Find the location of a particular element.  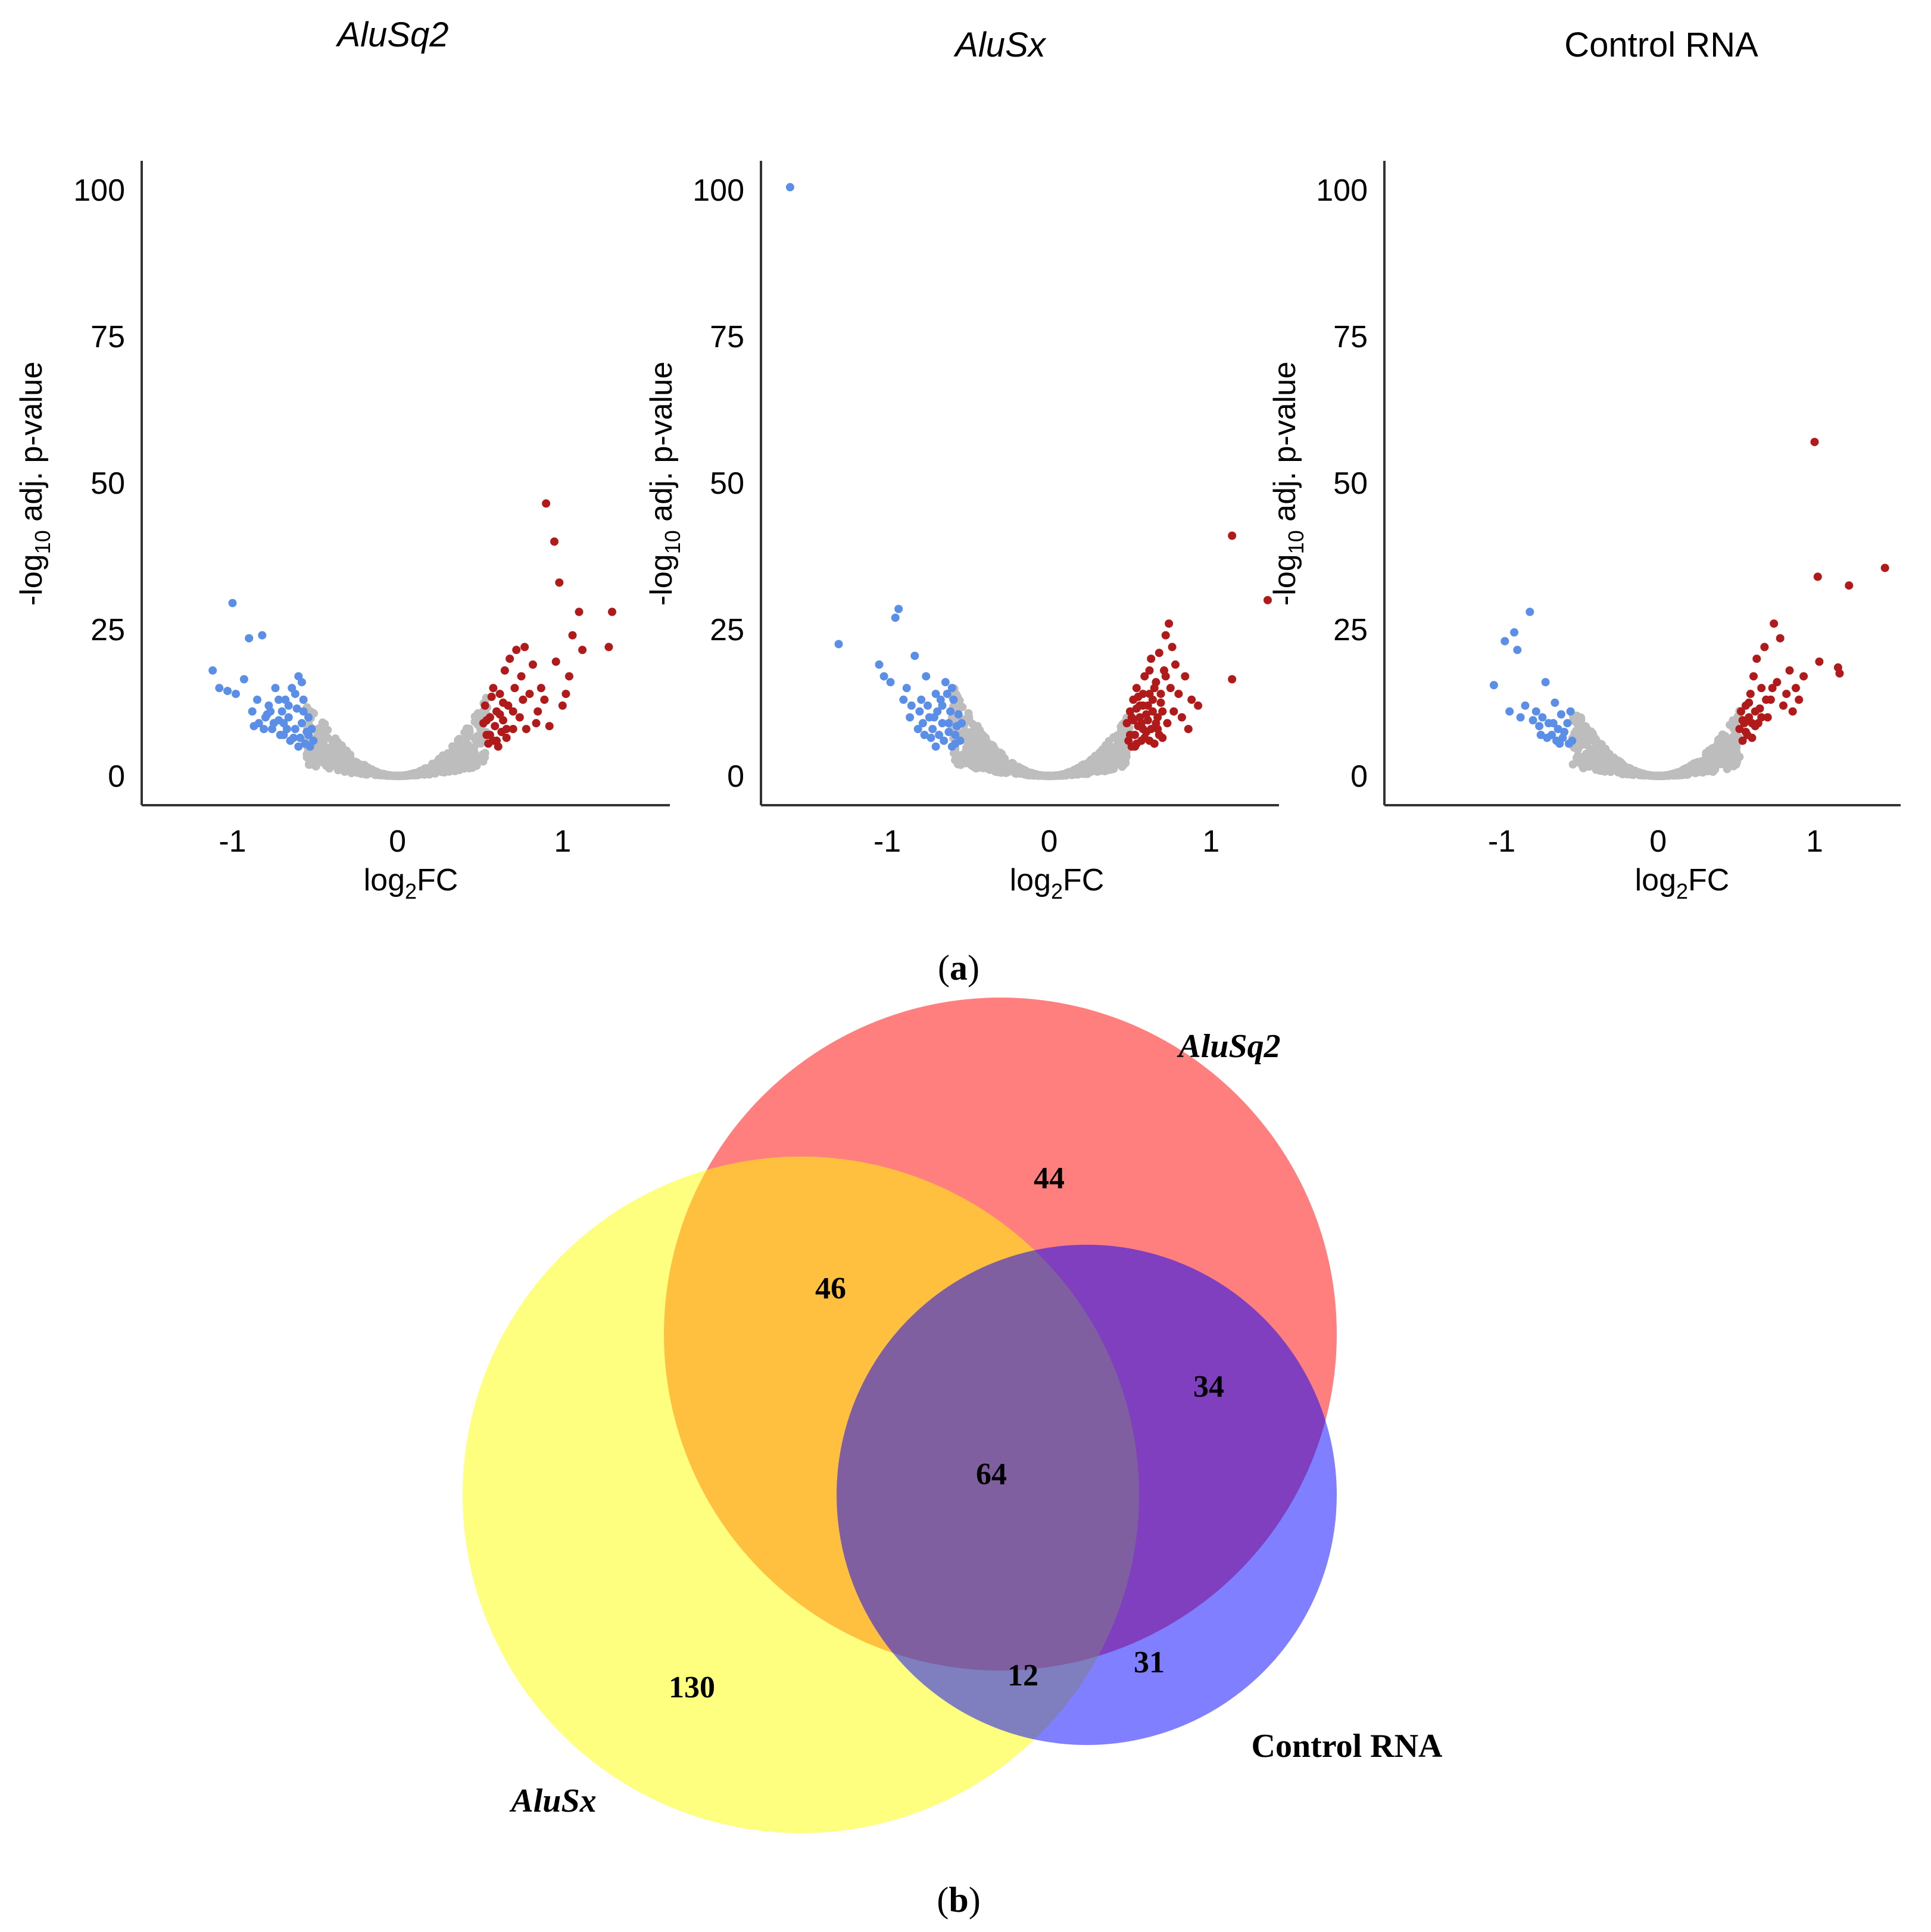

venn-count-alusx-control: 12 is located at coordinates (1022, 1676).